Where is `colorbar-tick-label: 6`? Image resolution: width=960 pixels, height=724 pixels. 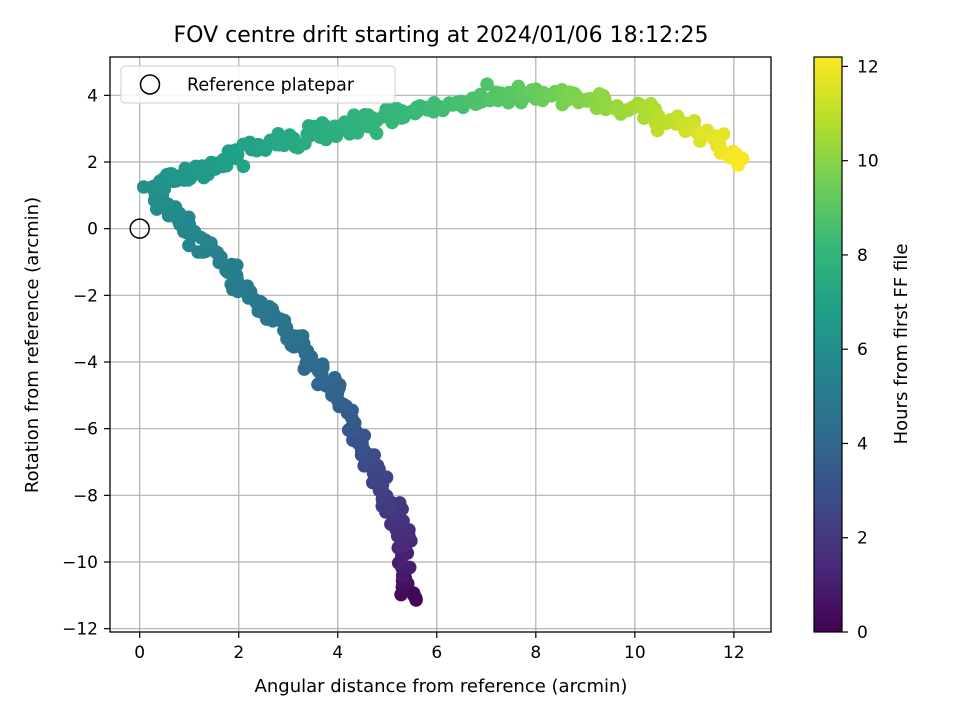
colorbar-tick-label: 6 is located at coordinates (862, 350).